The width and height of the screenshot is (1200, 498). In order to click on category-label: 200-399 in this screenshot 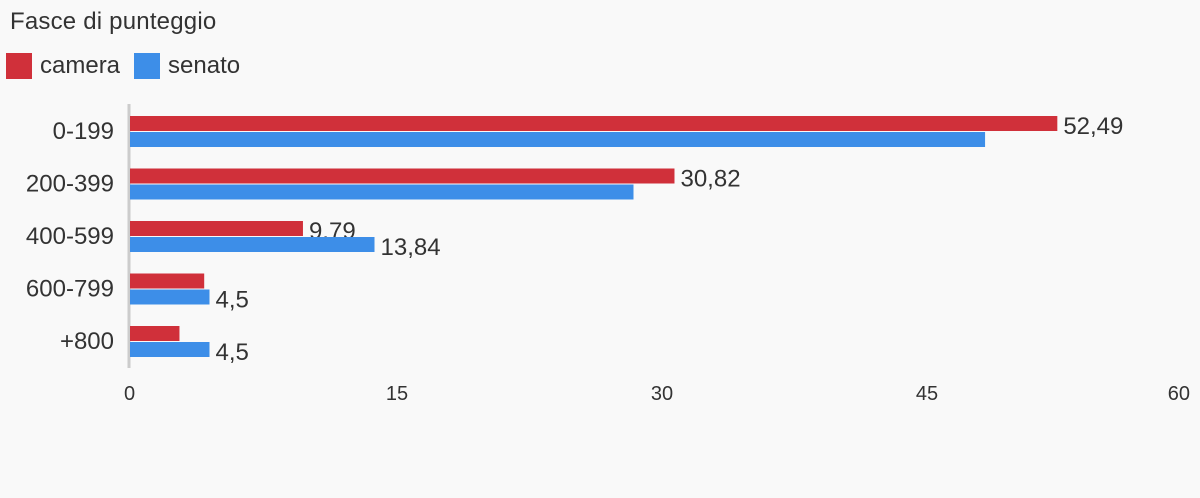, I will do `click(70, 184)`.